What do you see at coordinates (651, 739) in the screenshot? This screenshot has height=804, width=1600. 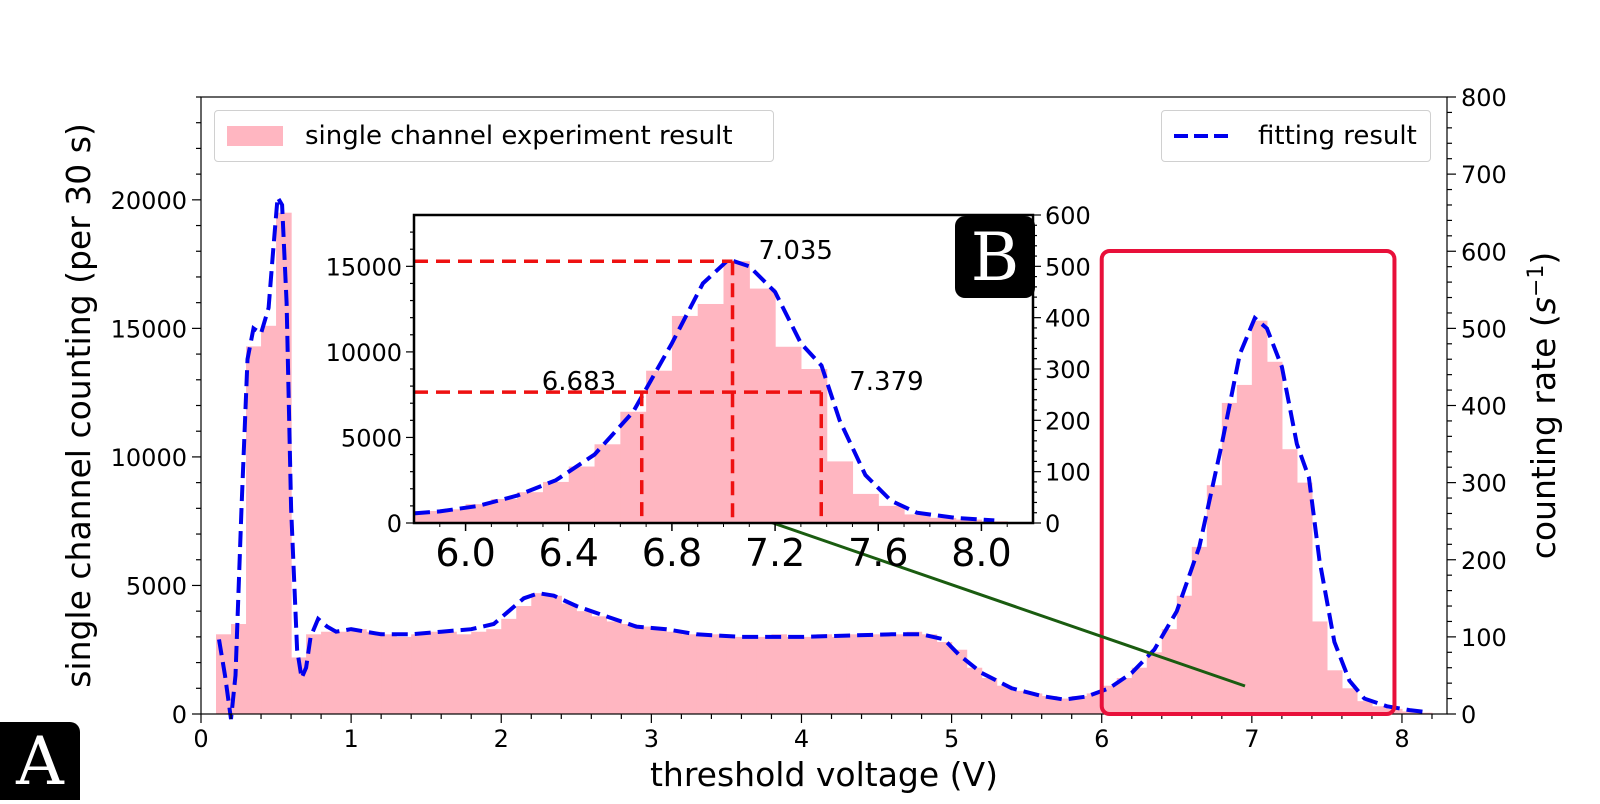 I see `main-x-tick-label: 3` at bounding box center [651, 739].